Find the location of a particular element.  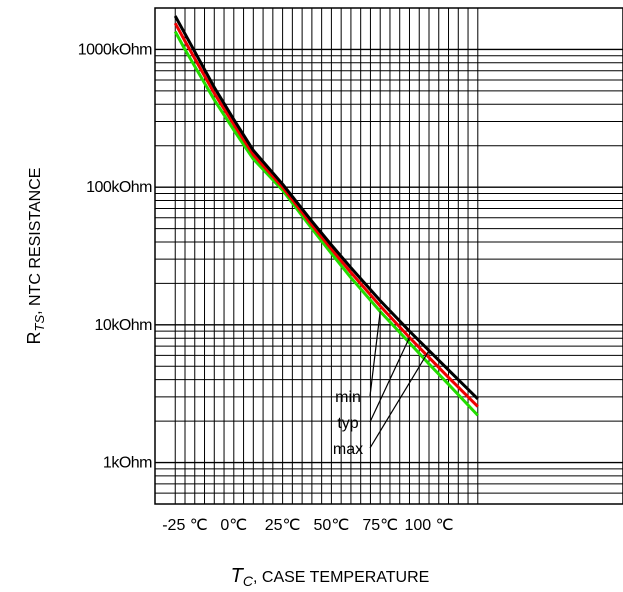

y-axis-title-sub: TS is located at coordinates (39, 323).